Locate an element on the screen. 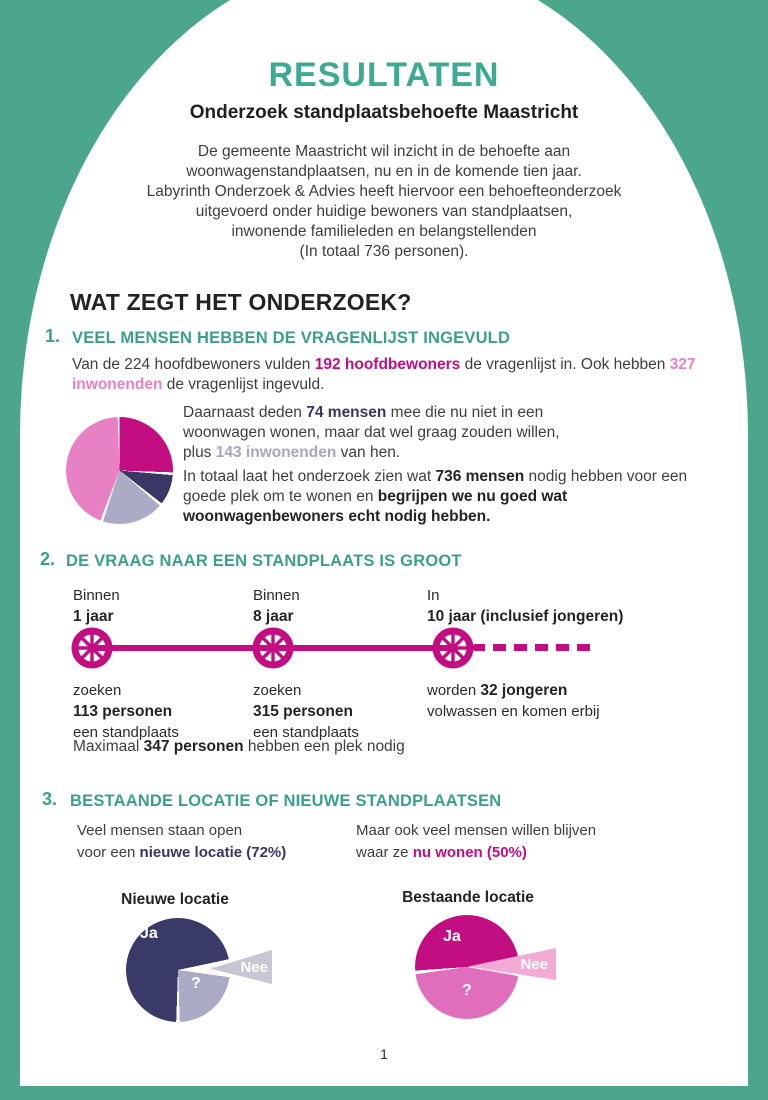 This screenshot has width=768, height=1100. timeline-dashed-line is located at coordinates (534, 647).